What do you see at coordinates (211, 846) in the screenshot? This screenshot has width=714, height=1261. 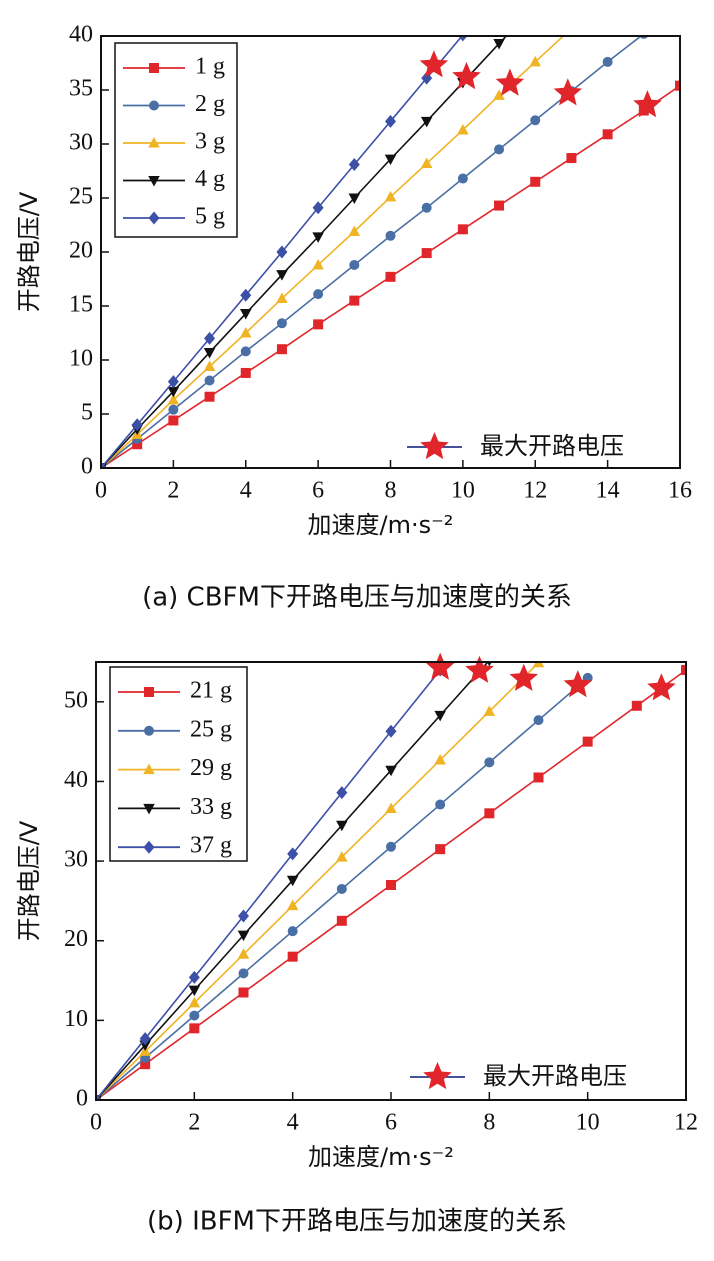 I see `legend-label: 37 g` at bounding box center [211, 846].